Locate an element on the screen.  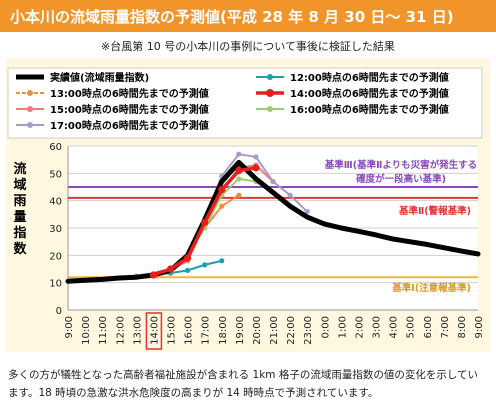
y-tick-label: 20 is located at coordinates (55, 256).